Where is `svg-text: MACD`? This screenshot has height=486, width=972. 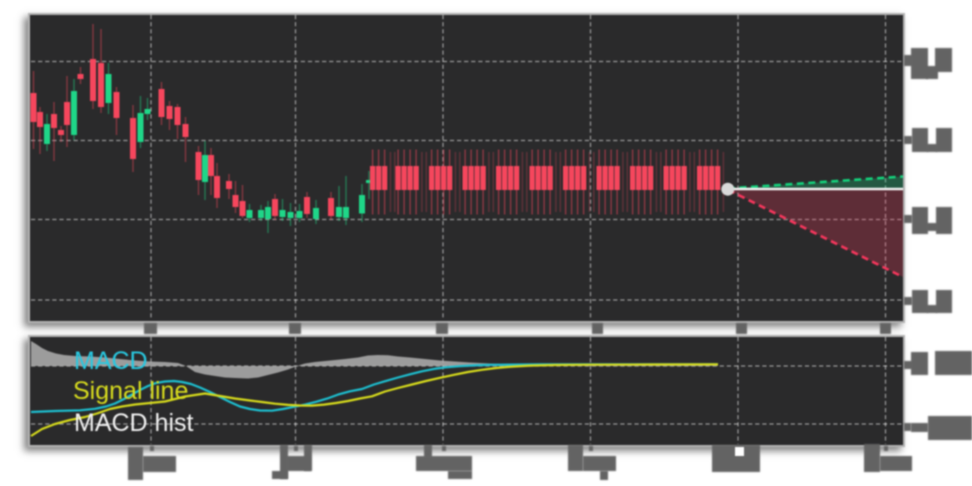
svg-text: MACD is located at coordinates (111, 361).